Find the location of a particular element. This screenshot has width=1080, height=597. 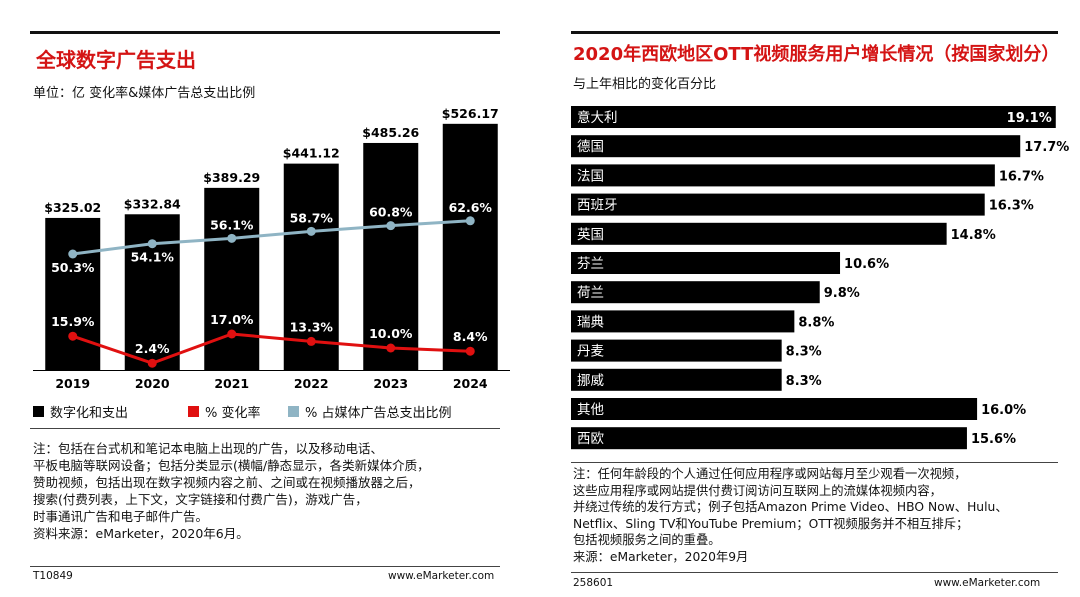

note-line: 搜索(付费列表，上下文，文字链接和付费广告)，游戏广告， is located at coordinates (200, 499).